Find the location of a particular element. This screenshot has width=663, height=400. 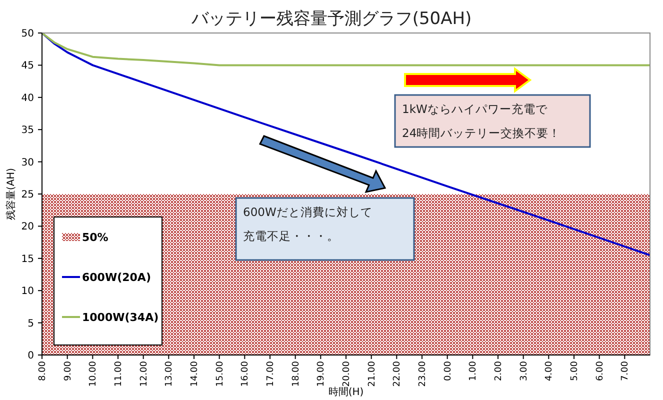

x-tick-label: 9.00 is located at coordinates (68, 371).